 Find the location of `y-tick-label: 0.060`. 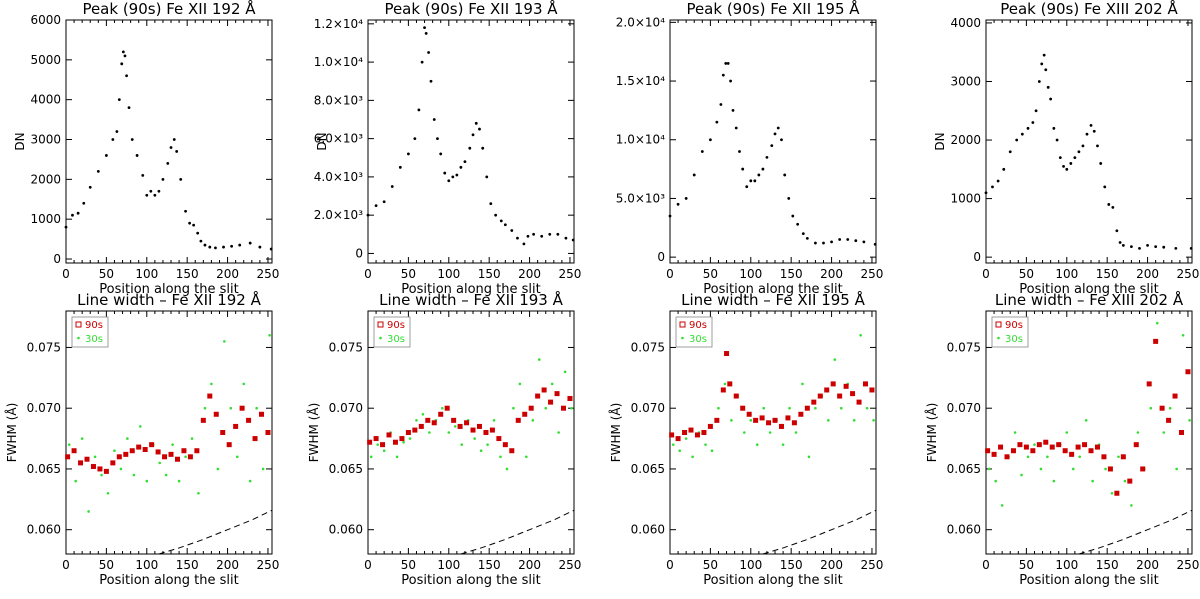

y-tick-label: 0.060 is located at coordinates (346, 530).